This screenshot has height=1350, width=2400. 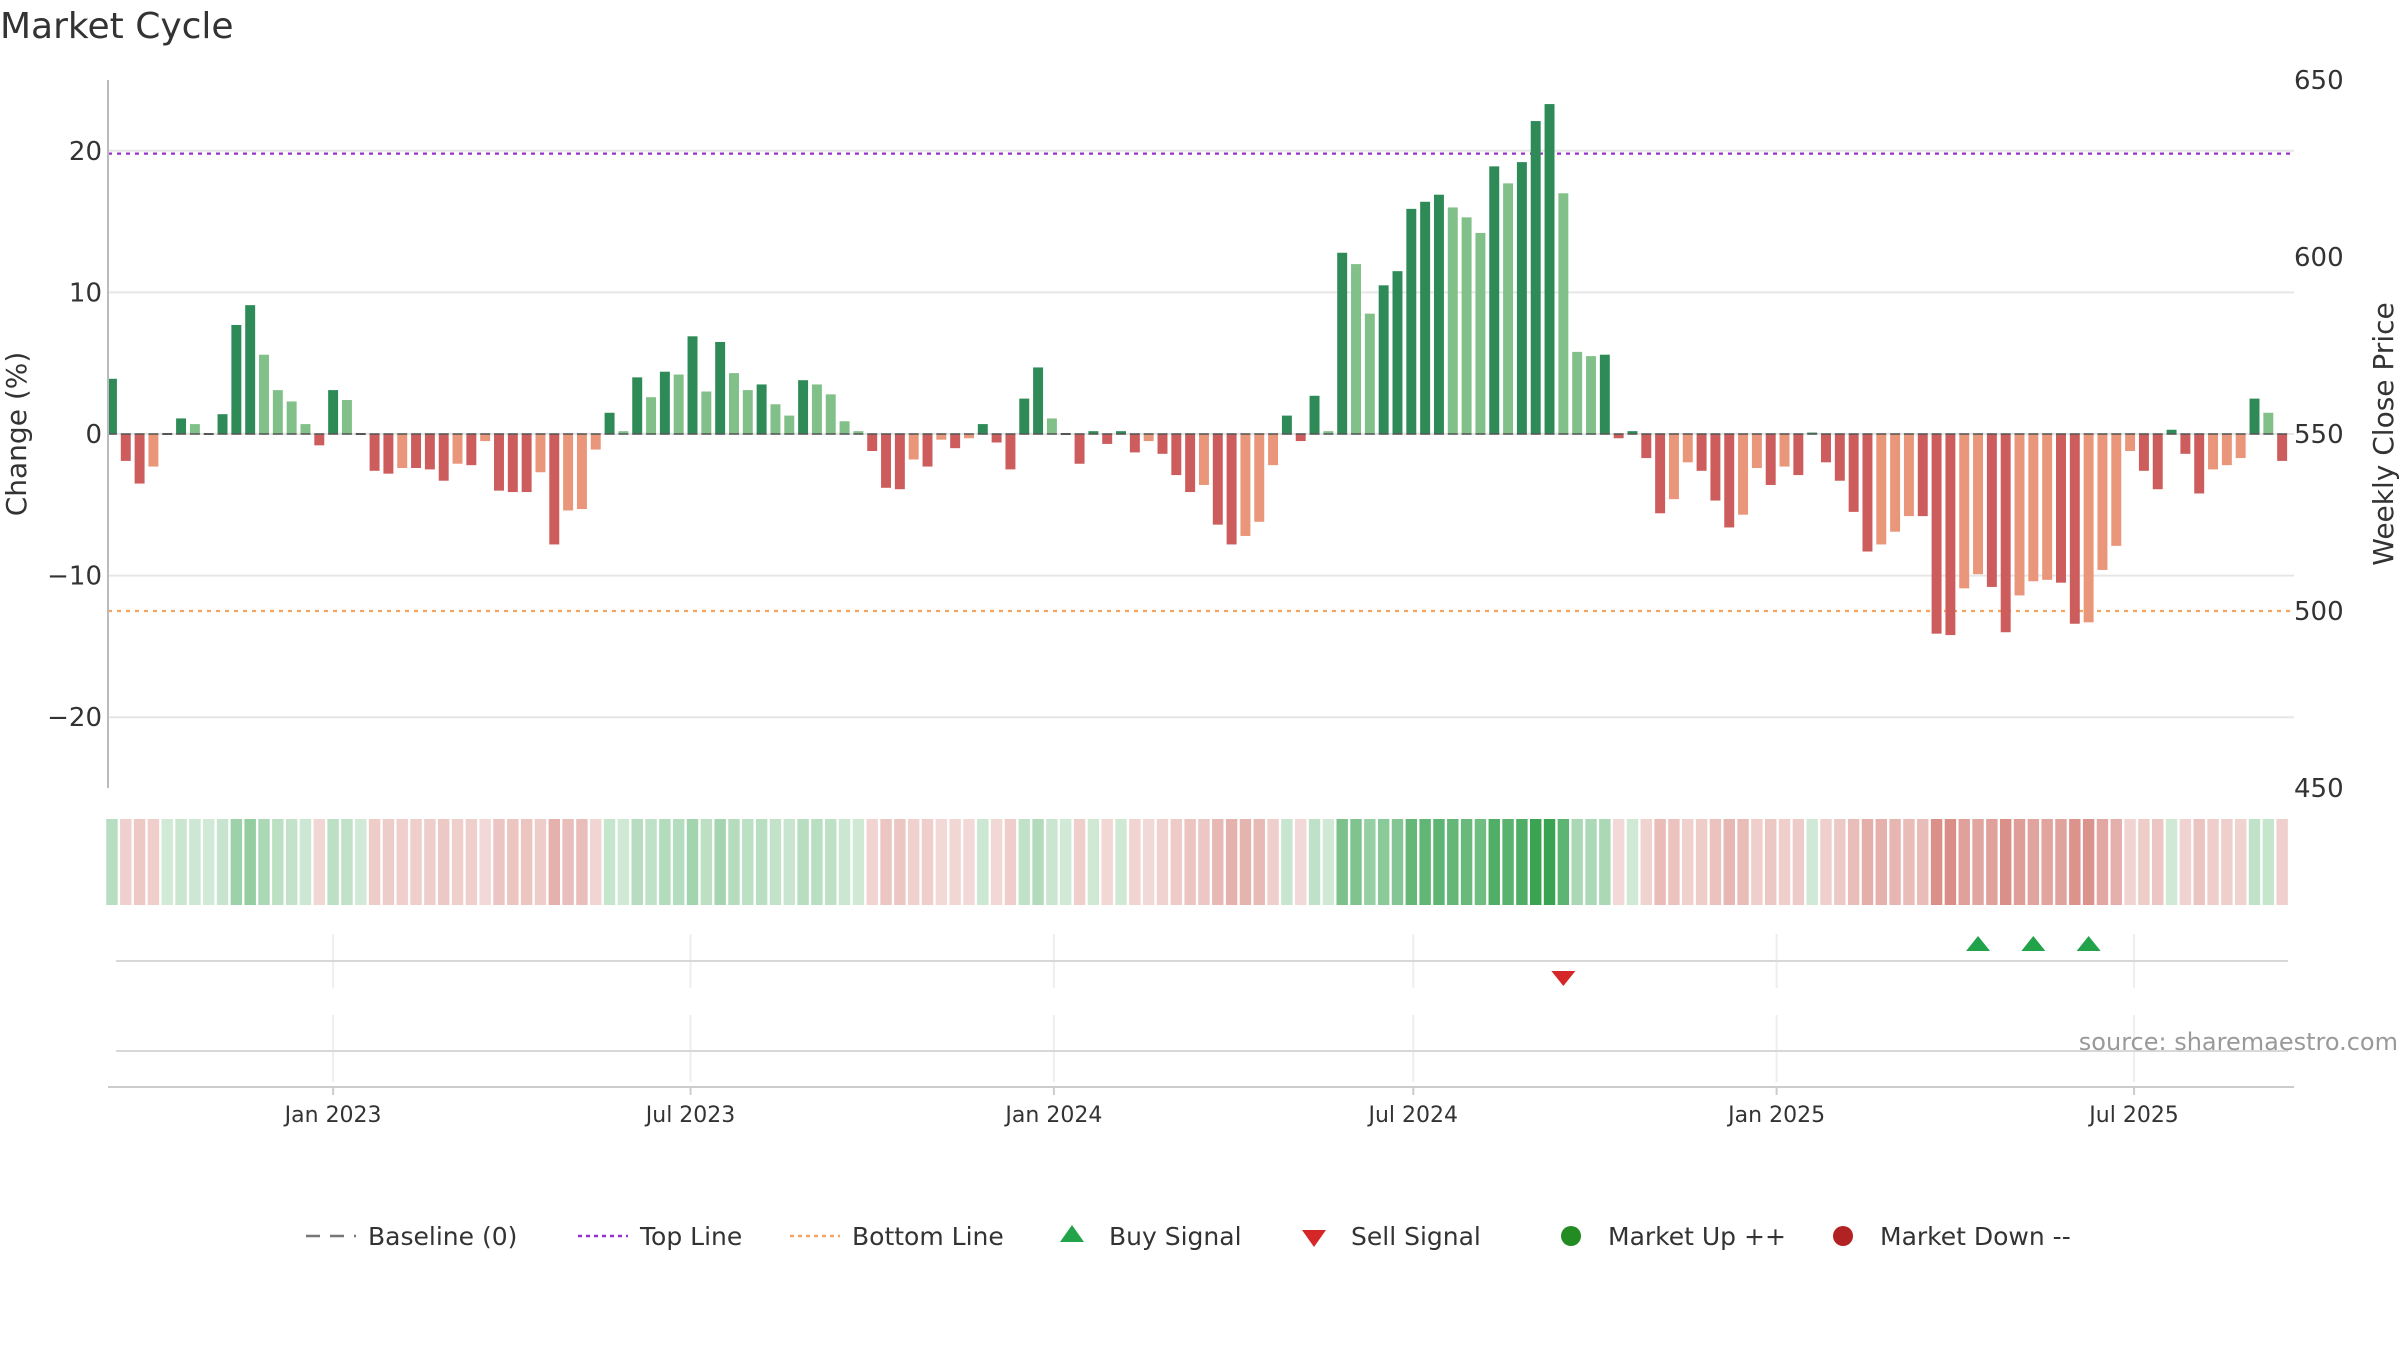 What do you see at coordinates (411, 1236) in the screenshot?
I see `legend-item: Baseline (0)` at bounding box center [411, 1236].